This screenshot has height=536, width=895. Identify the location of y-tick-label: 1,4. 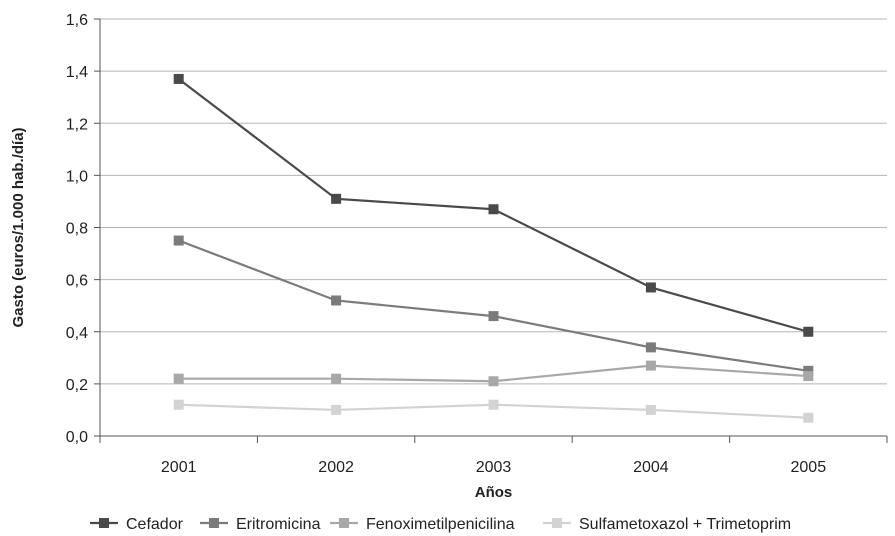
(77, 72).